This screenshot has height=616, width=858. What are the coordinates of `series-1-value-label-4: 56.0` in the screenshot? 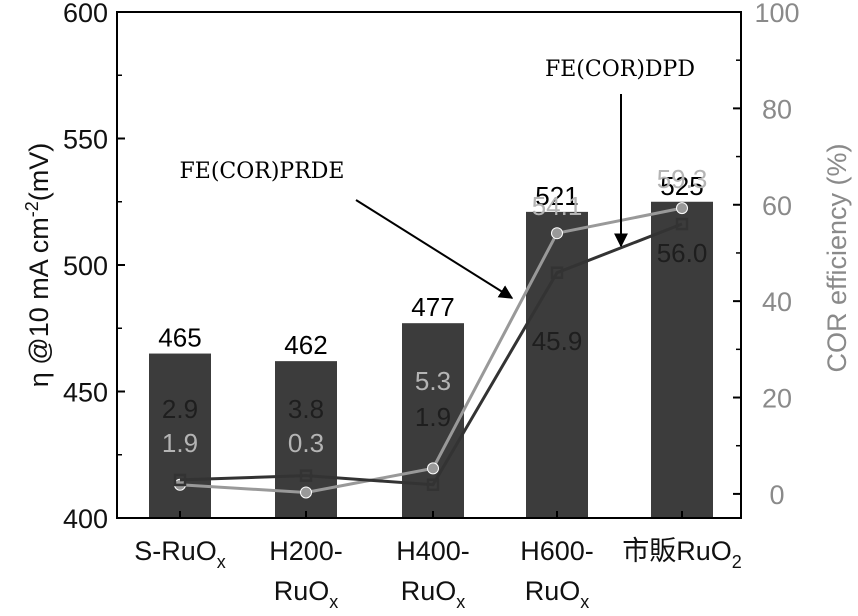 It's located at (682, 253).